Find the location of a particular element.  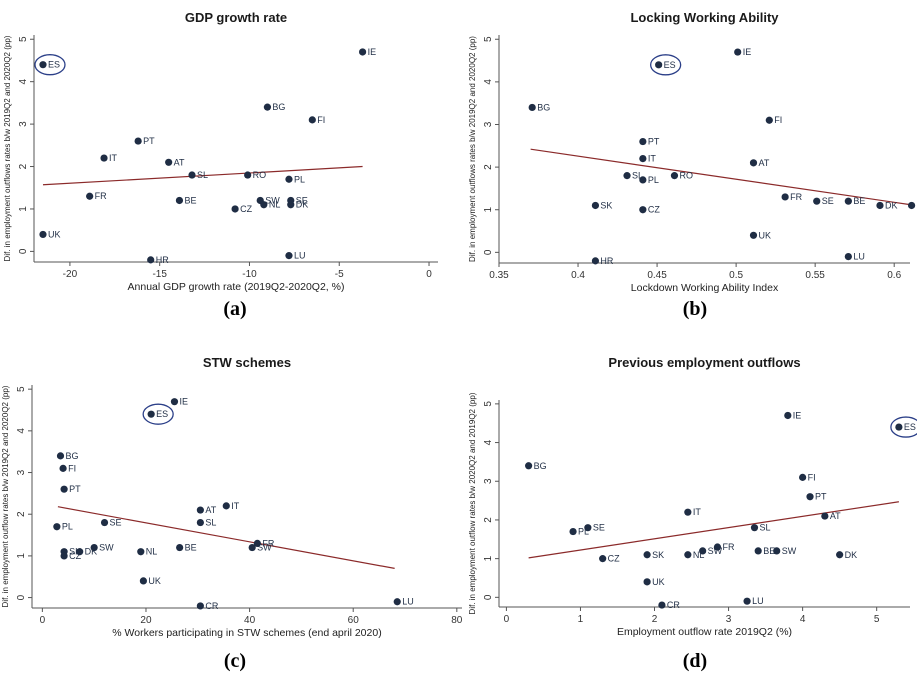

point-label: NL is located at coordinates (699, 555).